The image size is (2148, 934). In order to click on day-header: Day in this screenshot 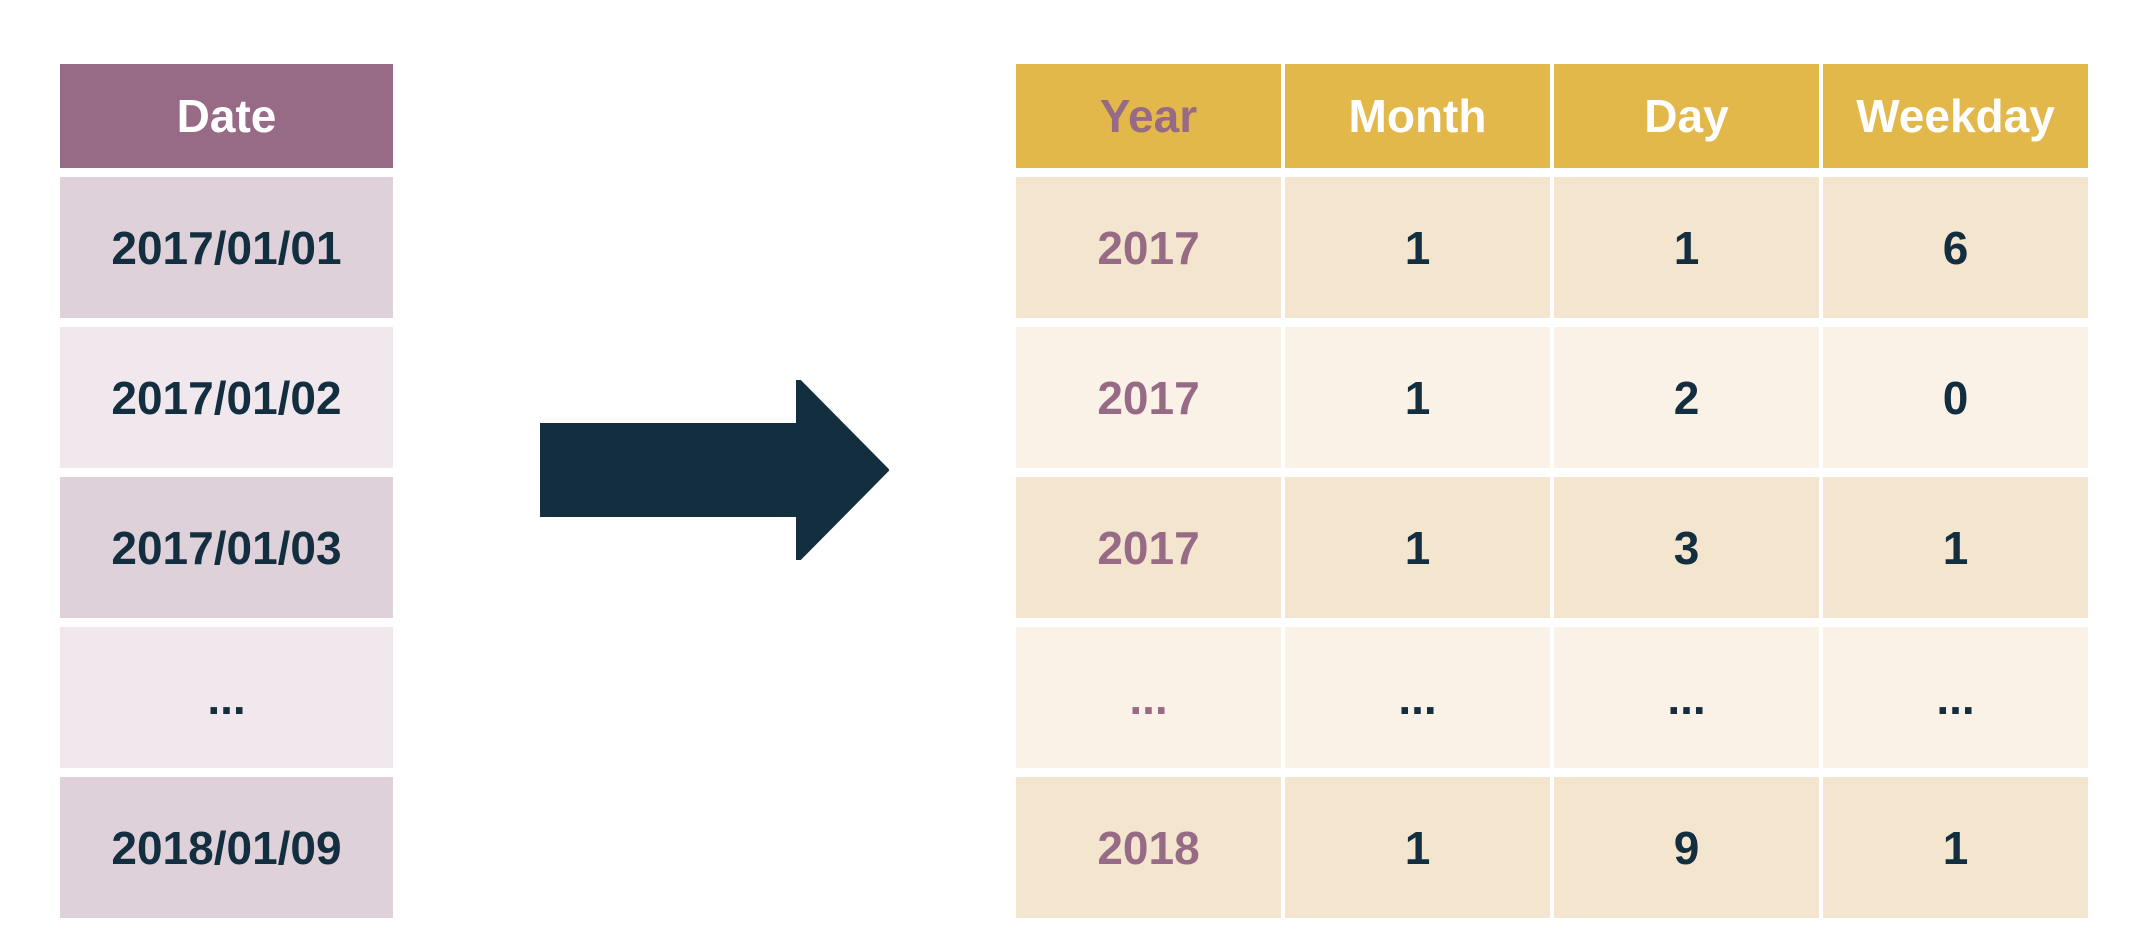, I will do `click(1686, 116)`.